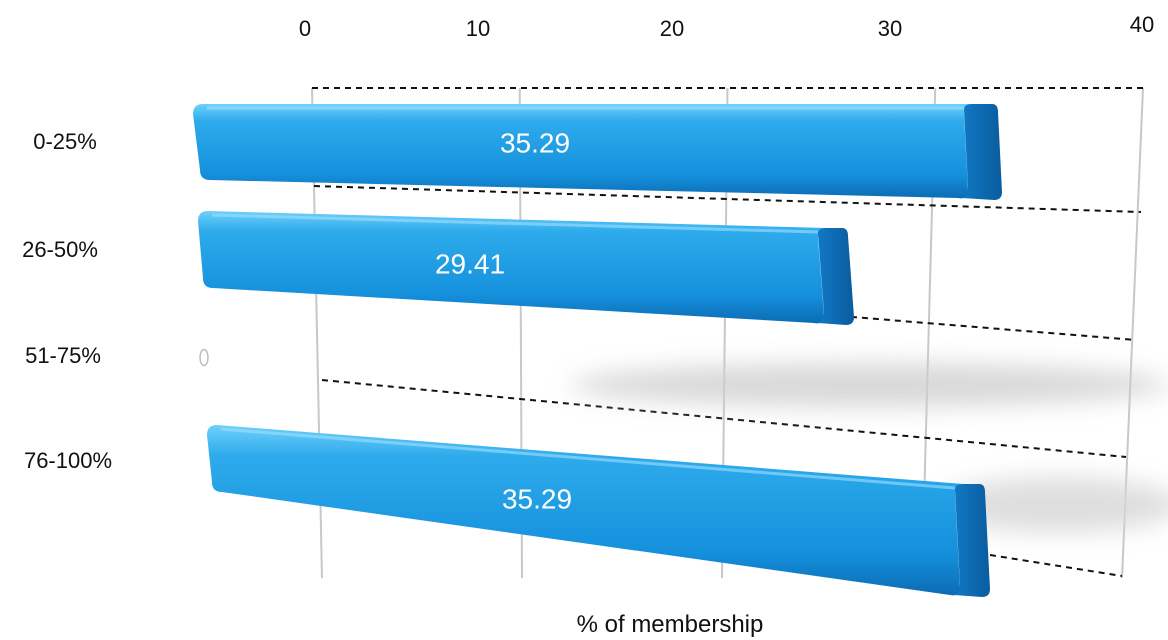 The width and height of the screenshot is (1168, 640). What do you see at coordinates (890, 28) in the screenshot?
I see `x-tick-label: 30` at bounding box center [890, 28].